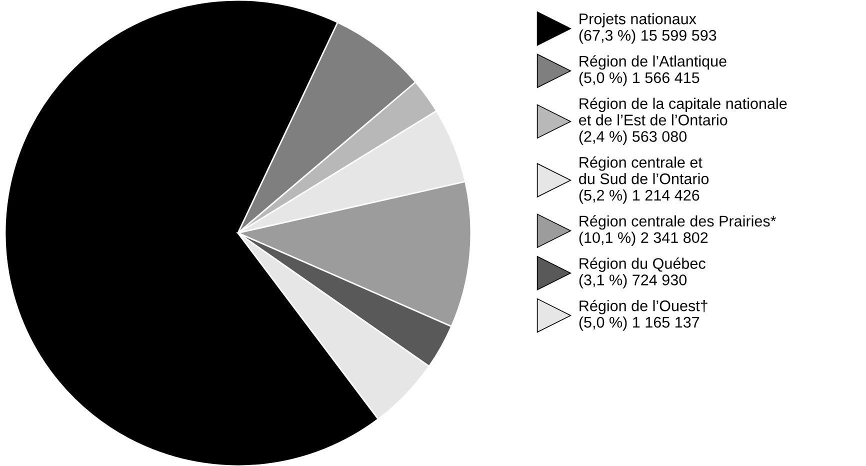  Describe the element at coordinates (678, 222) in the screenshot. I see `legend-label: Région centrale des Prairies*` at that location.